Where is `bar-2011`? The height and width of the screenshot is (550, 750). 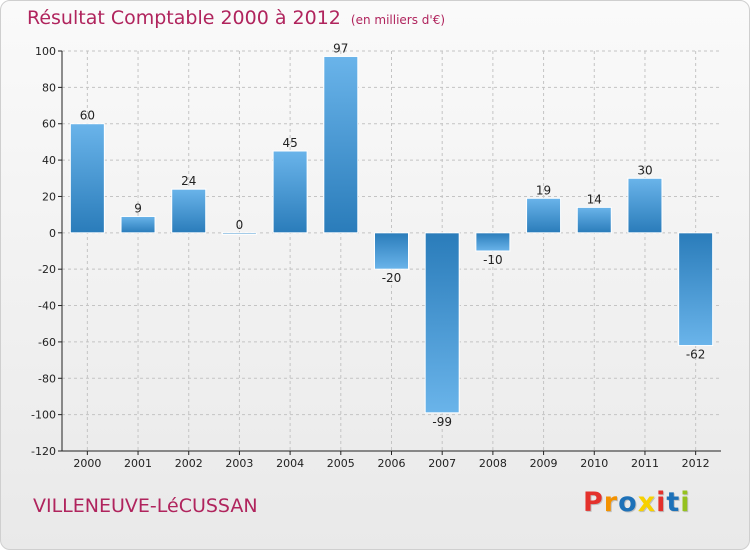 bar-2011 is located at coordinates (645, 205).